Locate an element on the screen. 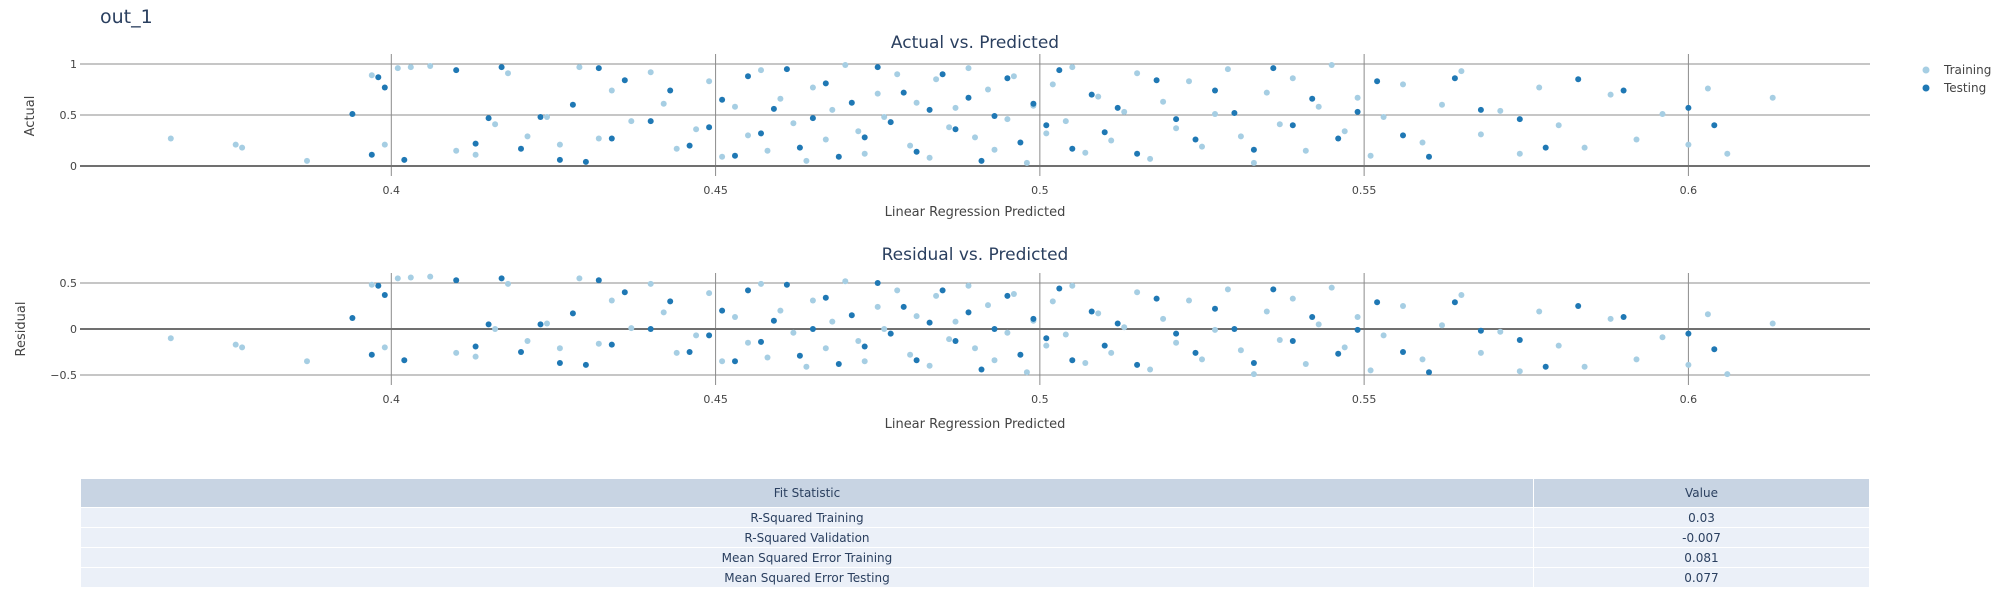 The height and width of the screenshot is (600, 2000). cell-value: 0.03 is located at coordinates (1701, 517).